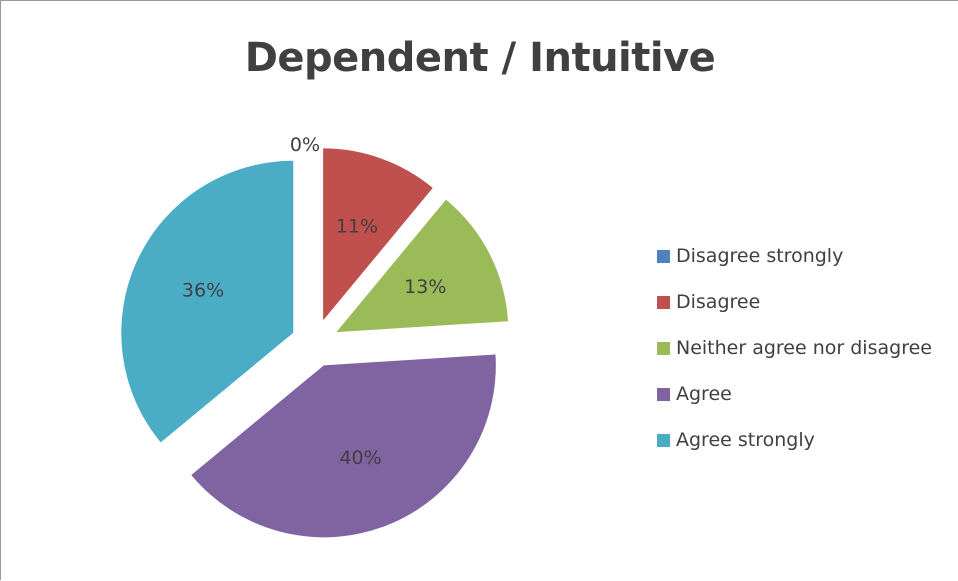 Image resolution: width=958 pixels, height=581 pixels. I want to click on legend-item-disagree-strongly: Disagree strongly, so click(794, 256).